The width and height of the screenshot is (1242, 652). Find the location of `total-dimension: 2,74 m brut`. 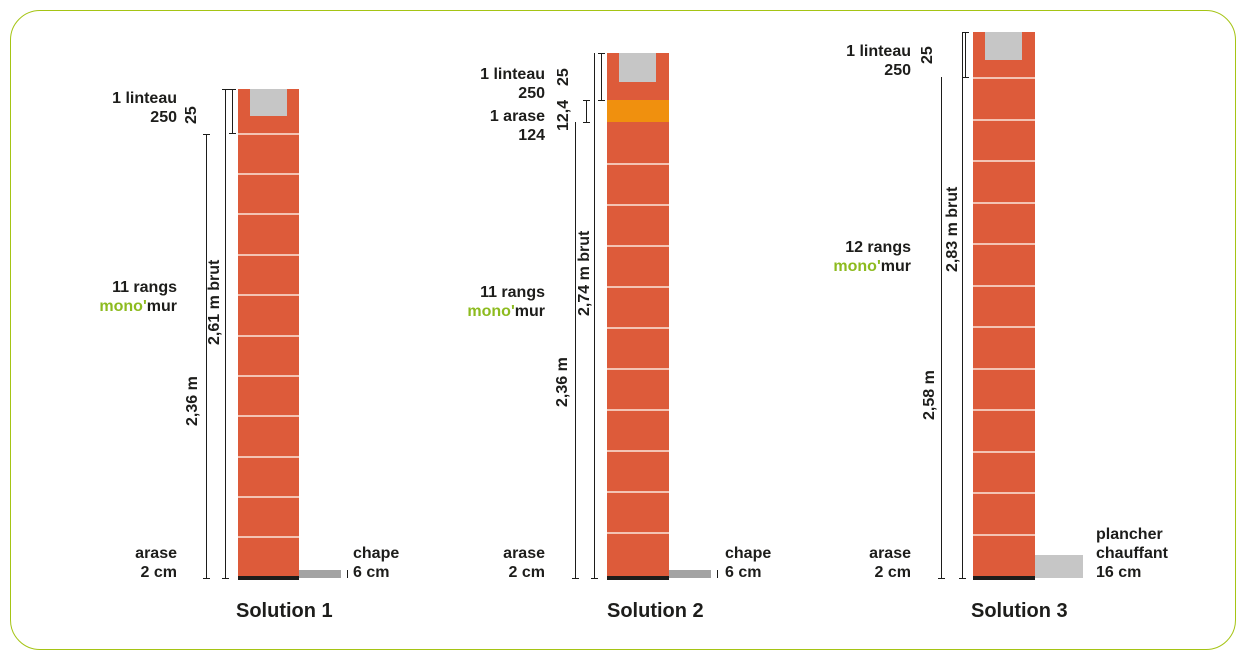

total-dimension: 2,74 m brut is located at coordinates (584, 273).